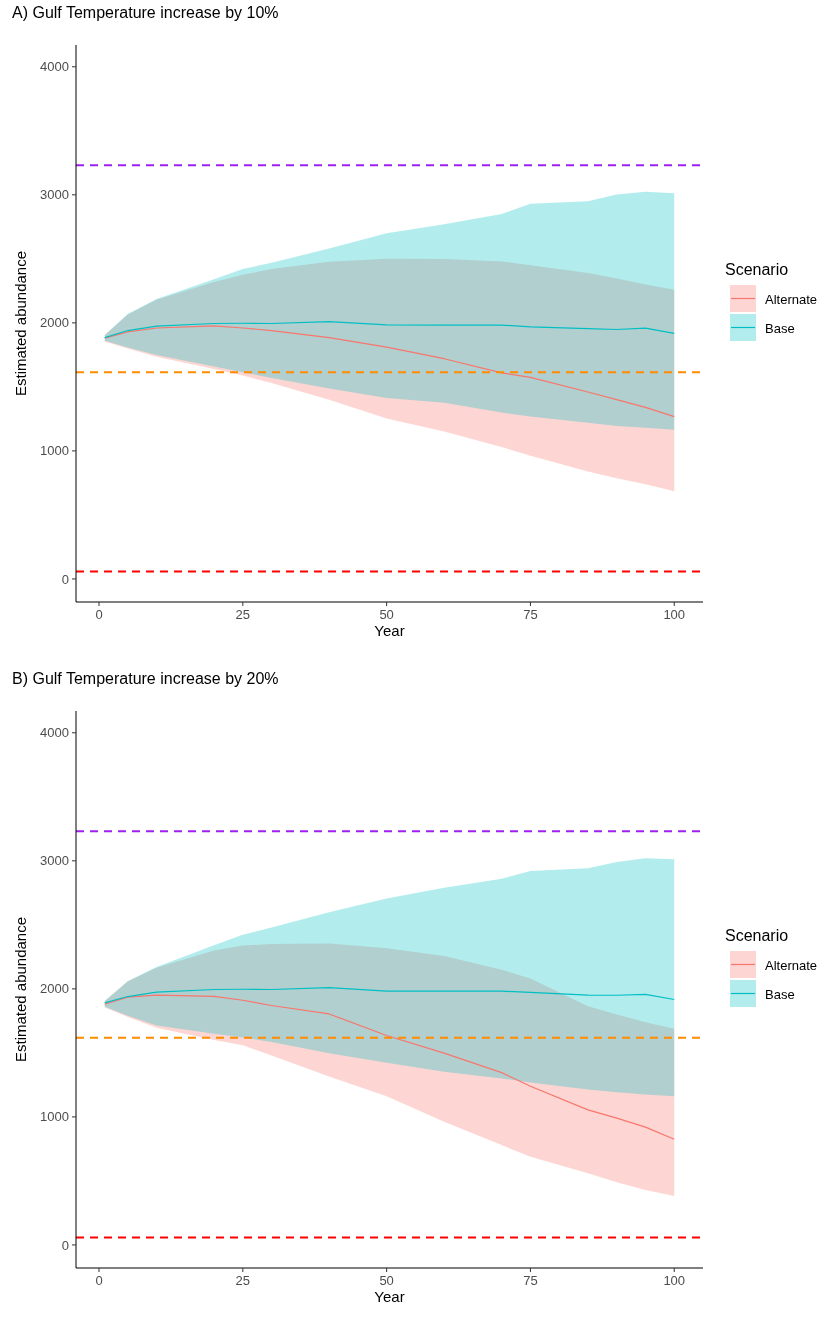 The width and height of the screenshot is (825, 1328). What do you see at coordinates (145, 12) in the screenshot?
I see `chart-title: A) Gulf Temperature increase by 10%` at bounding box center [145, 12].